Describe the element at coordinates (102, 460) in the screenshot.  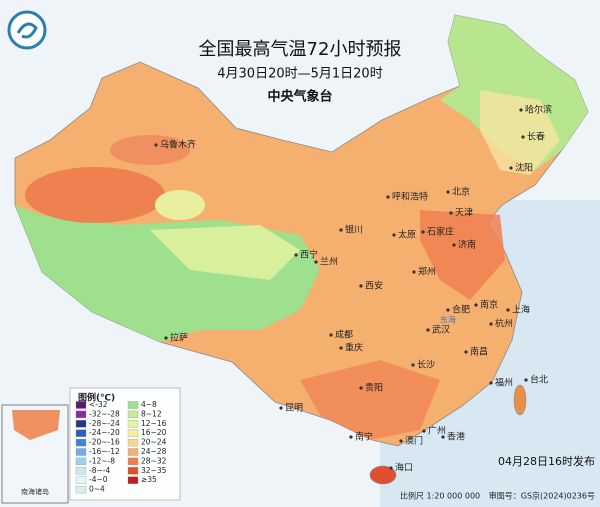
I see `legend-label: -12~-8` at that location.